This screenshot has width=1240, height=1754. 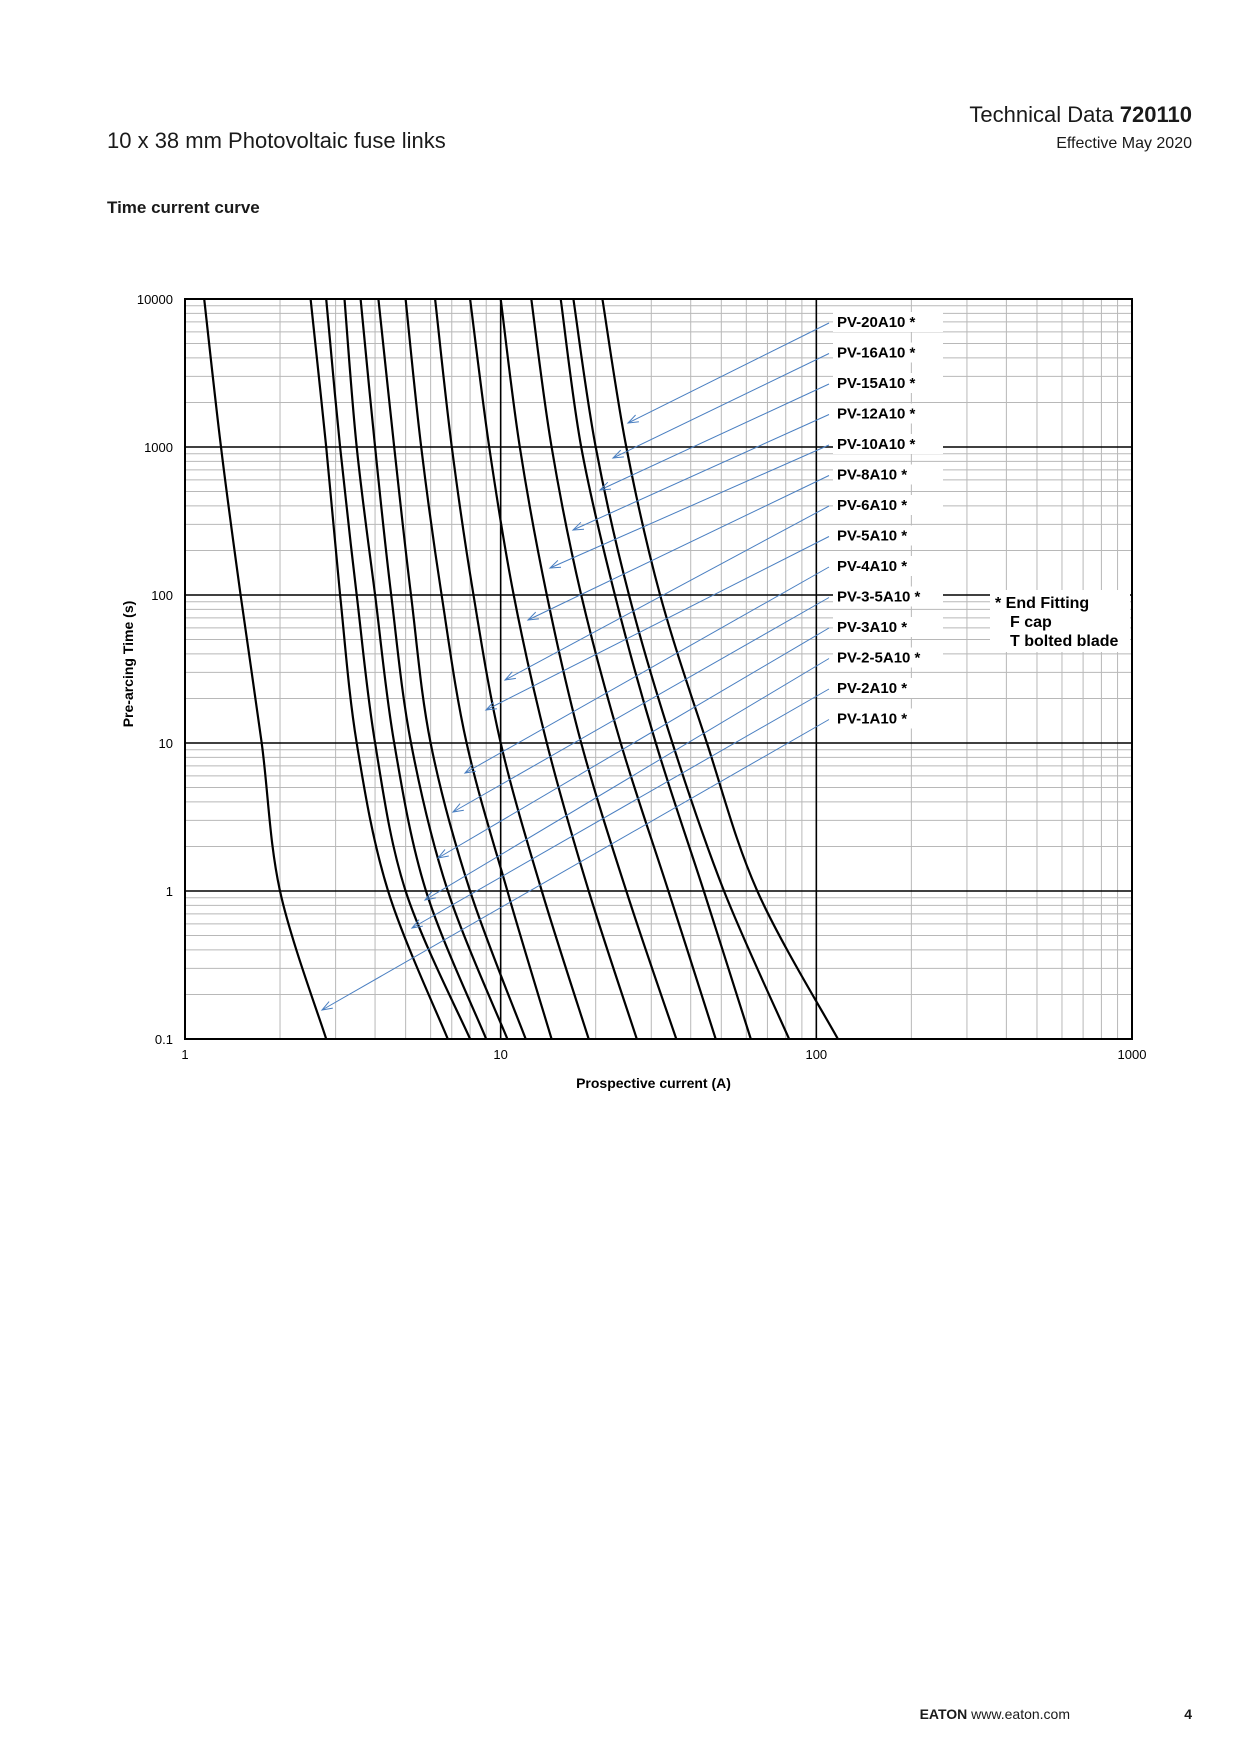 I want to click on footer-brand-name: EATON, so click(x=943, y=1714).